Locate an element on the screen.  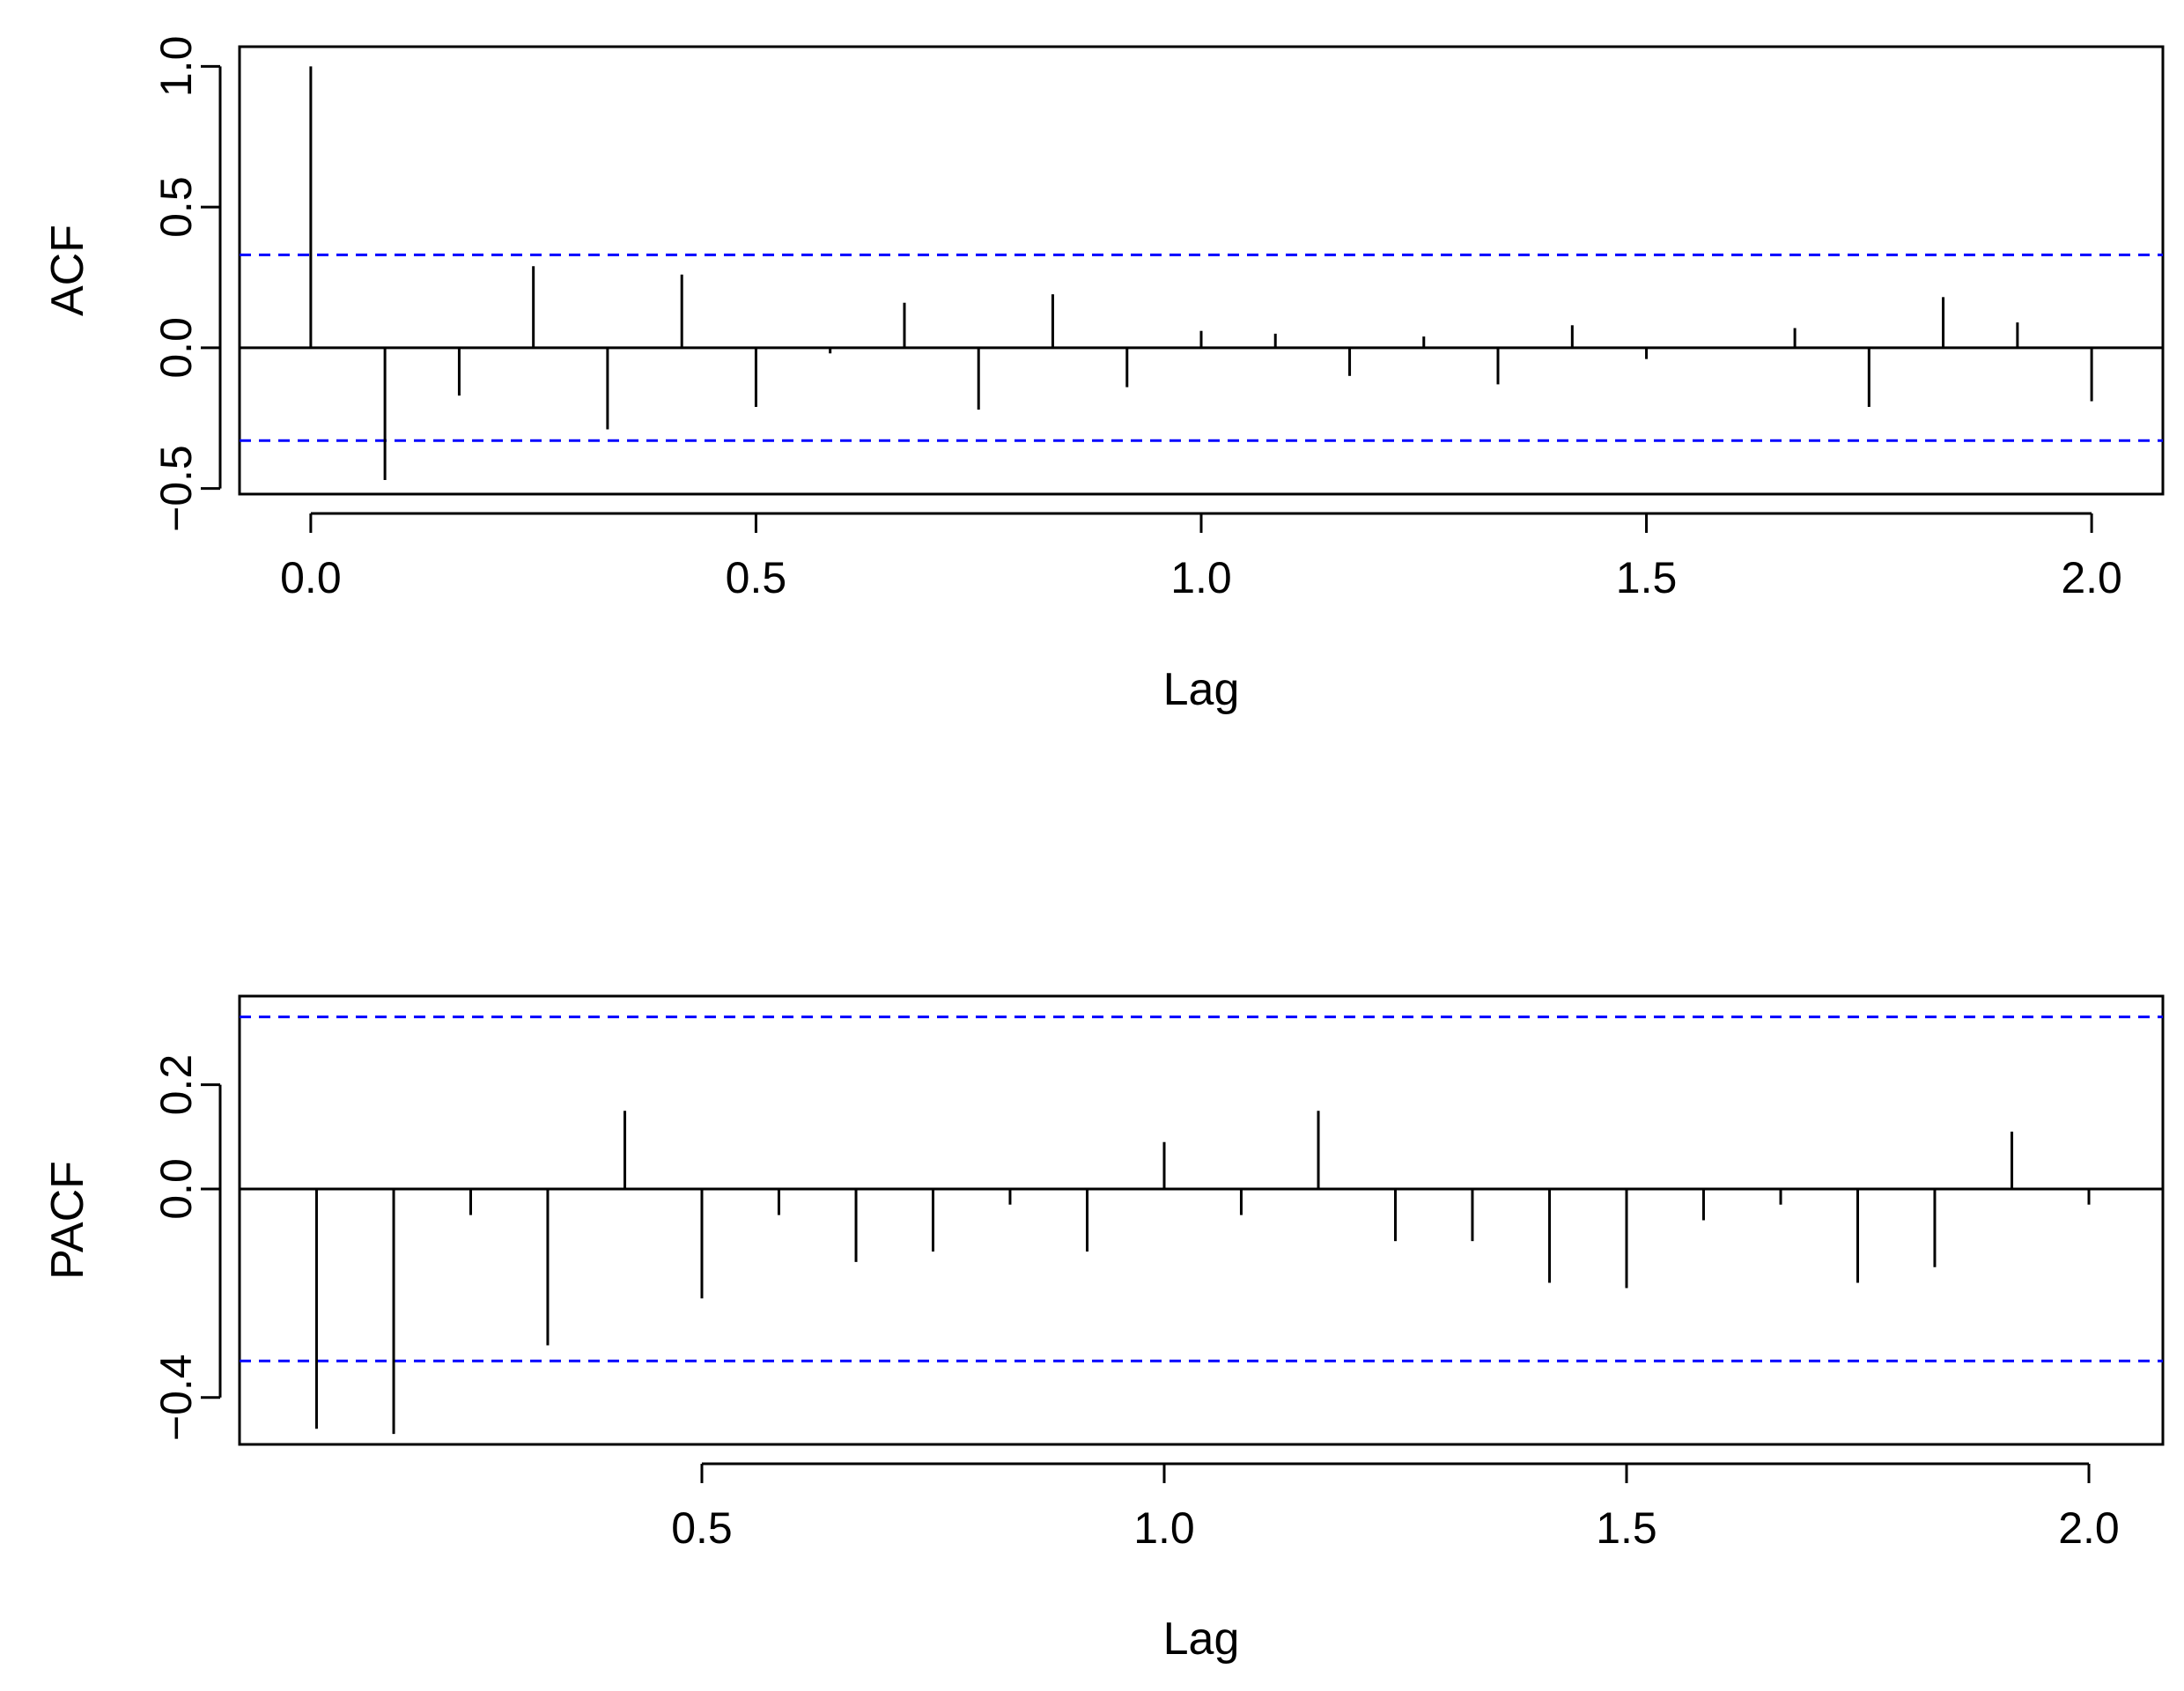
acf-x-tick-label: 1.5 is located at coordinates (1647, 577).